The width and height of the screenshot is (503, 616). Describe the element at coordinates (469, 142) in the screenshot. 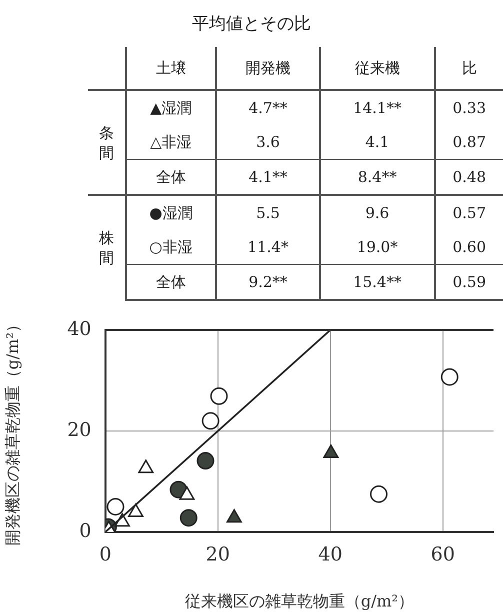

I see `text: 0.87` at that location.